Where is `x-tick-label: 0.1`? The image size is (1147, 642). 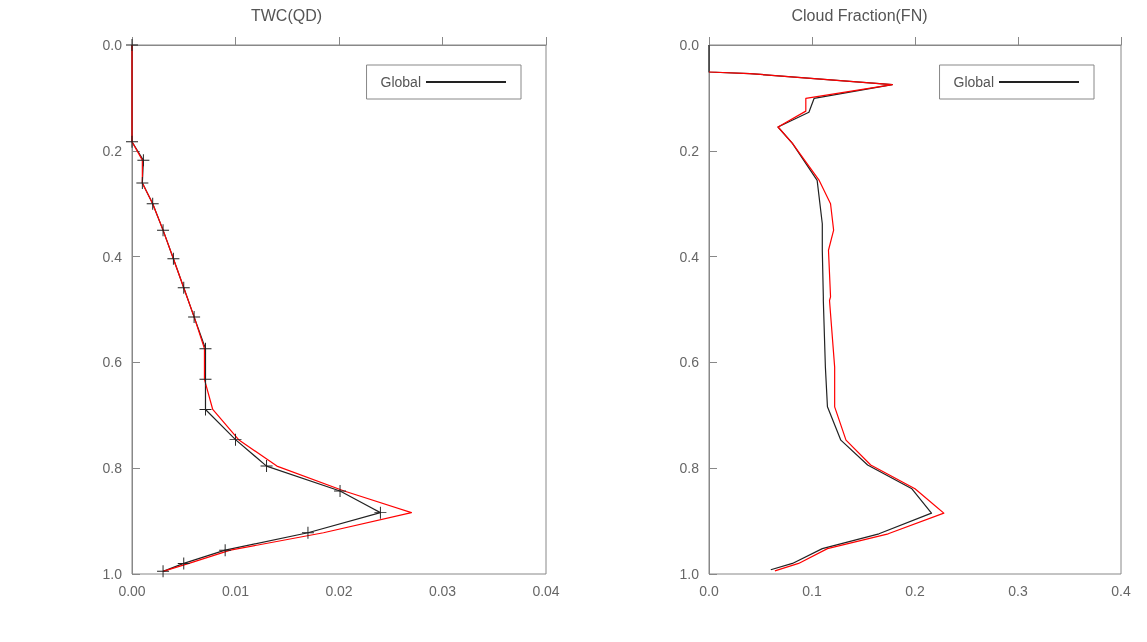 x-tick-label: 0.1 is located at coordinates (812, 591).